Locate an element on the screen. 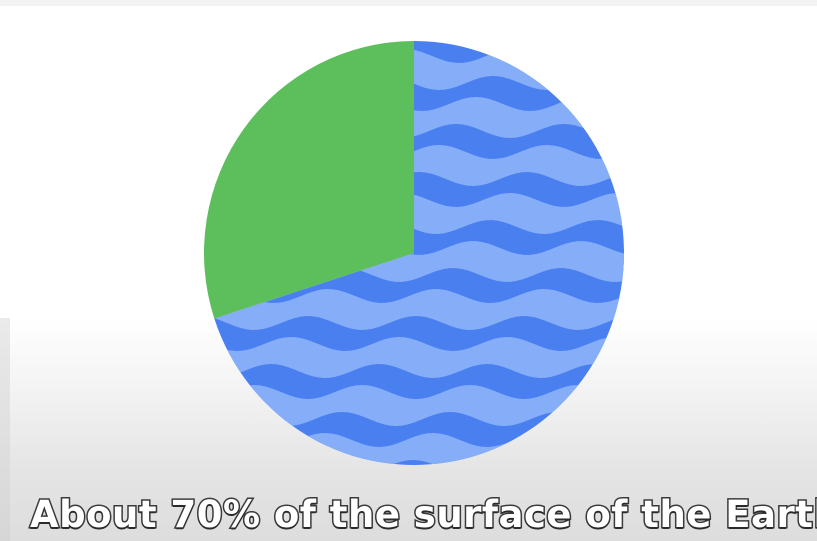 The width and height of the screenshot is (817, 541). caption-text: About 70% of the surface of the Earth is located at coordinates (423, 515).